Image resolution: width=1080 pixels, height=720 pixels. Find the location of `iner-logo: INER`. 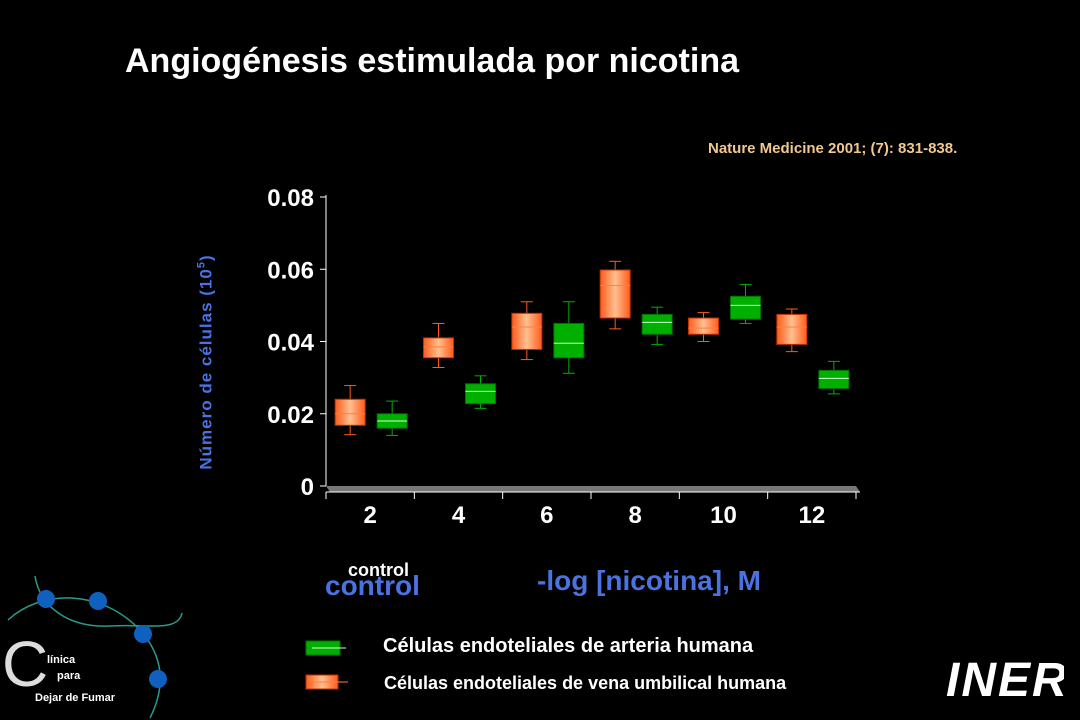

iner-logo: INER is located at coordinates (1005, 679).